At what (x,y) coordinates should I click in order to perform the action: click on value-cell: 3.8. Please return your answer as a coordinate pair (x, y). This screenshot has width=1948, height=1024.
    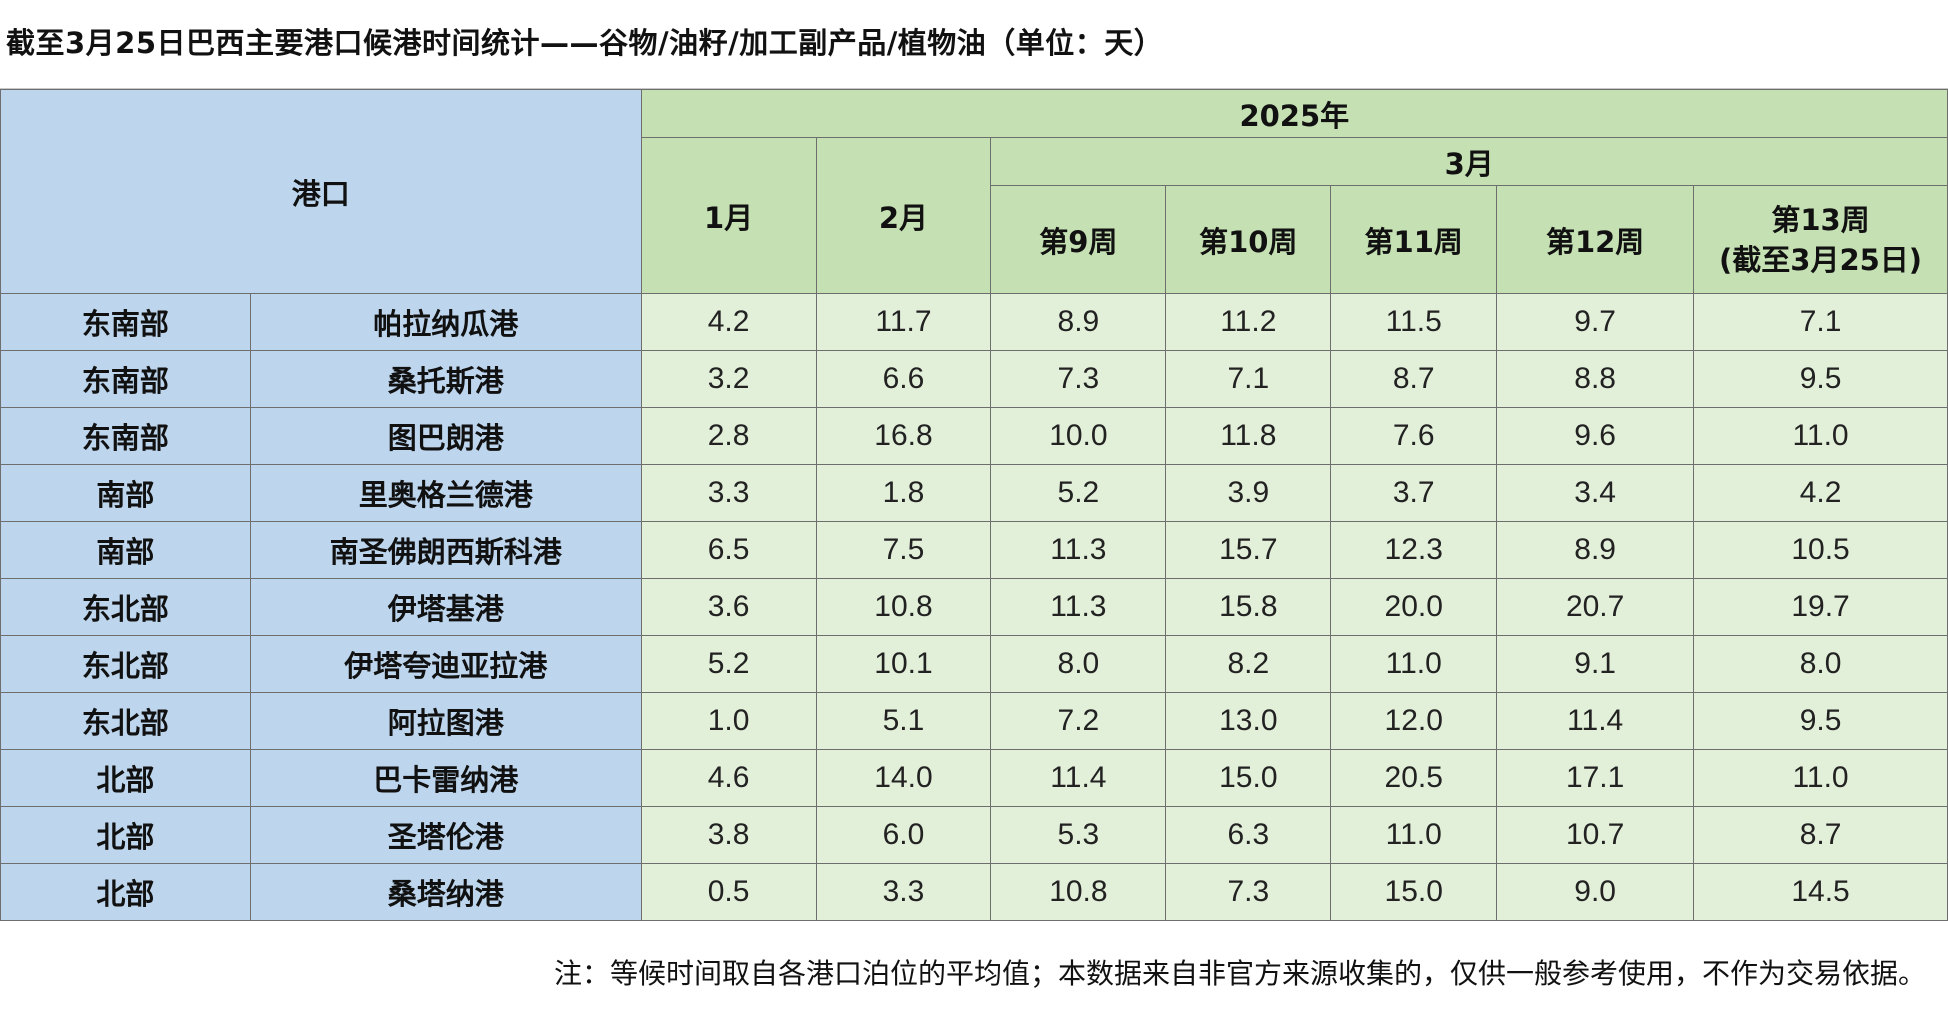
    Looking at the image, I should click on (728, 835).